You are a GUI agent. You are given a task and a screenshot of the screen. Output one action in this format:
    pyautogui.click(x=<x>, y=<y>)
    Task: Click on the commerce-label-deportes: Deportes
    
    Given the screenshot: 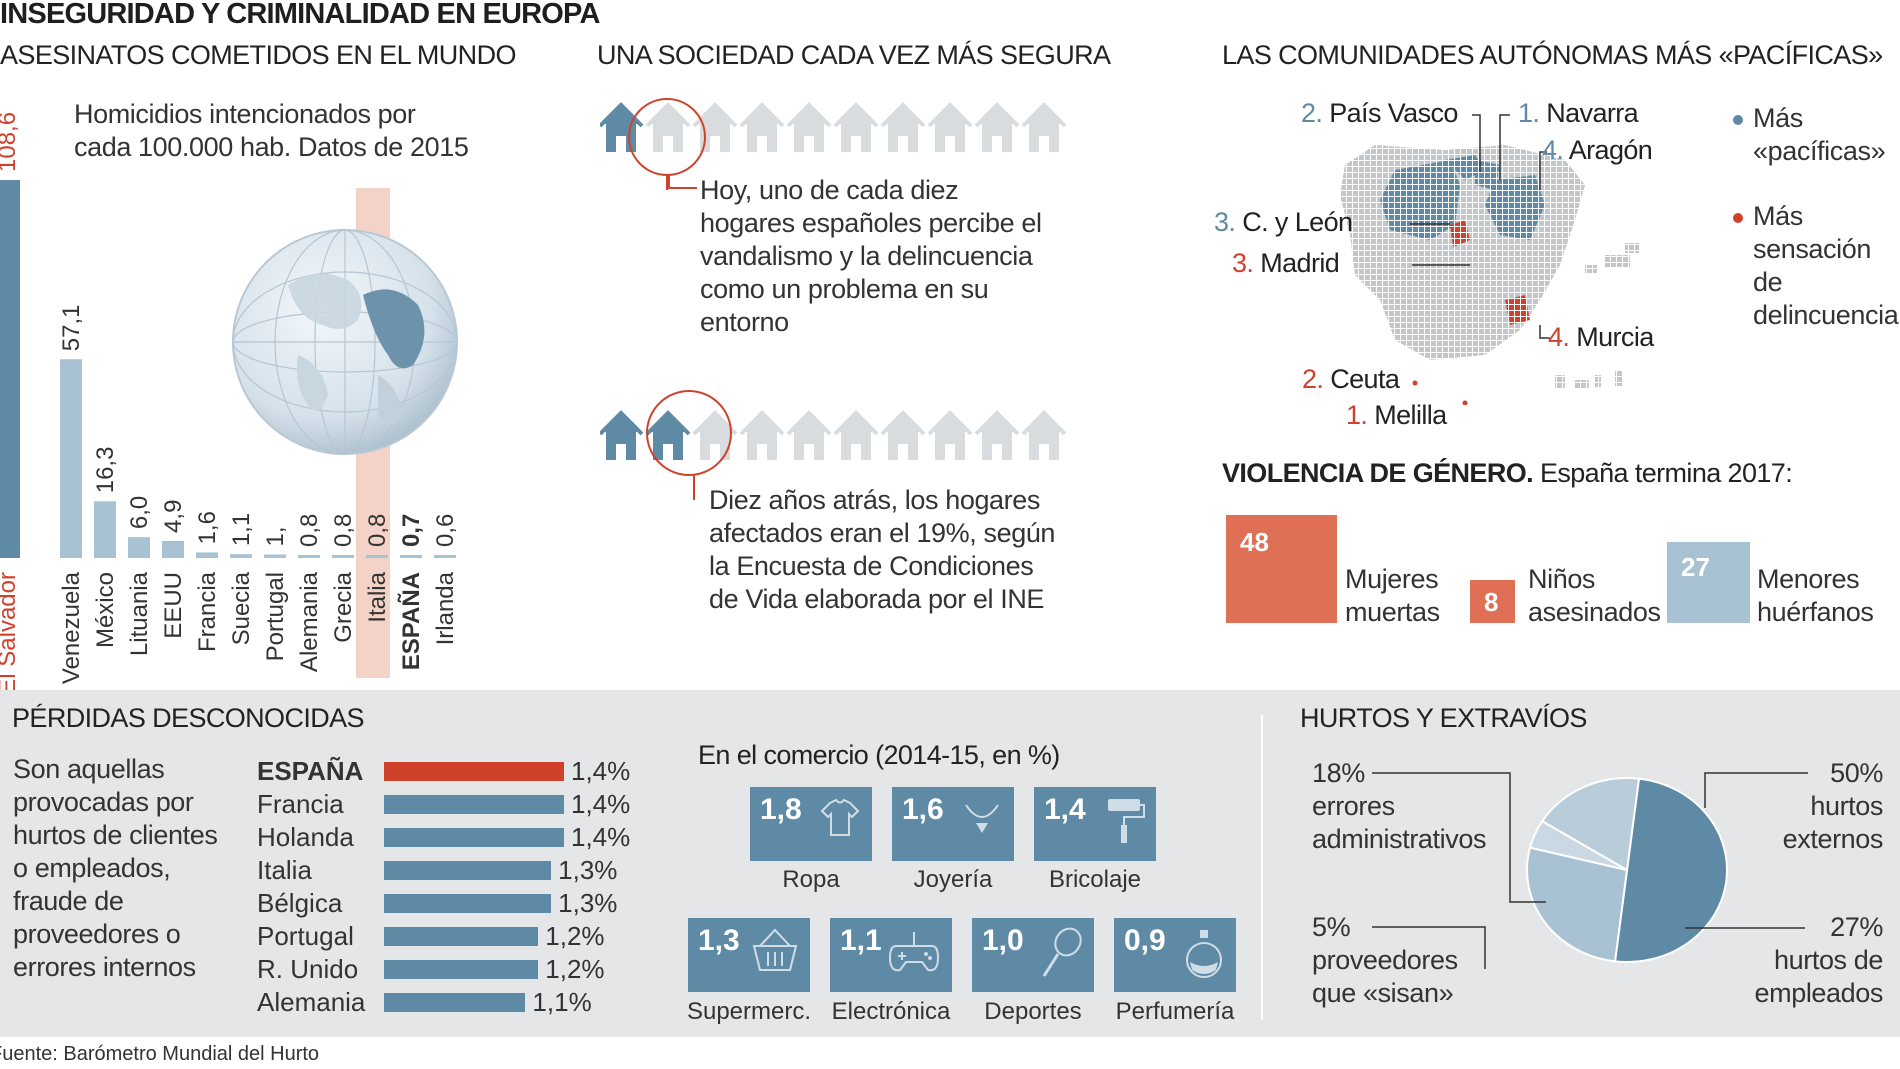 What is the action you would take?
    pyautogui.click(x=1033, y=1011)
    